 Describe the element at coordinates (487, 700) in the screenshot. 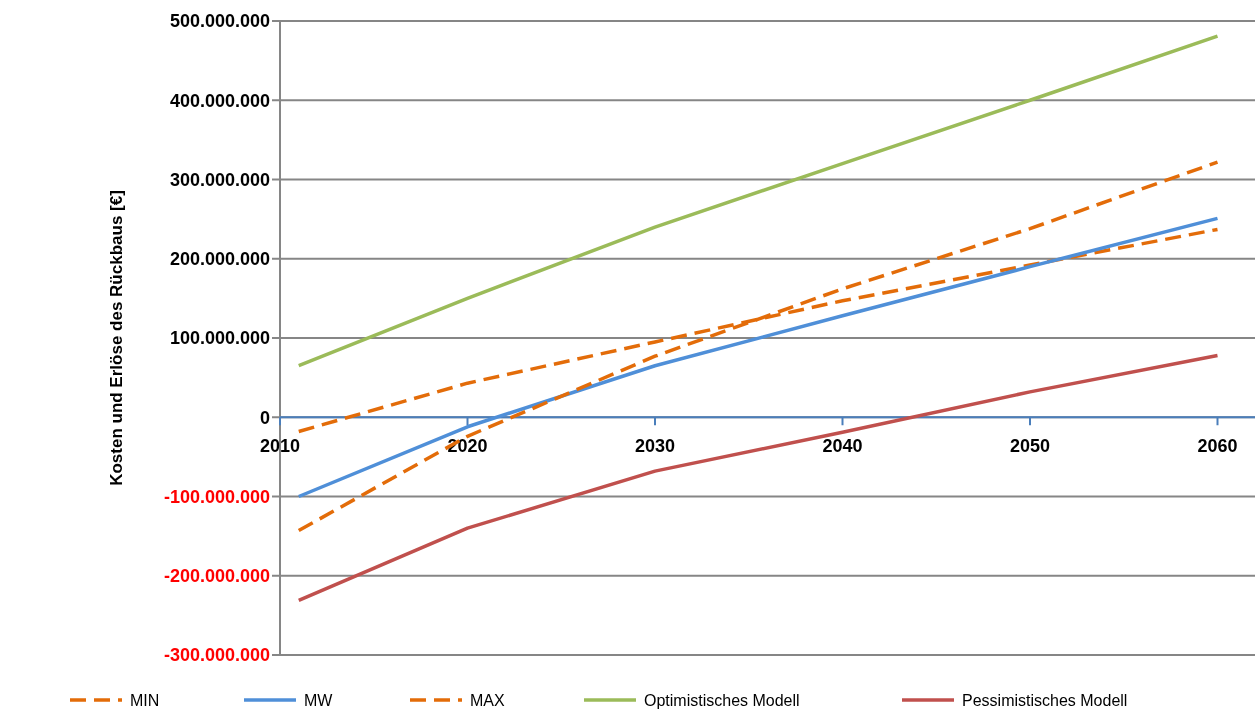

I see `legend-label: MAX` at that location.